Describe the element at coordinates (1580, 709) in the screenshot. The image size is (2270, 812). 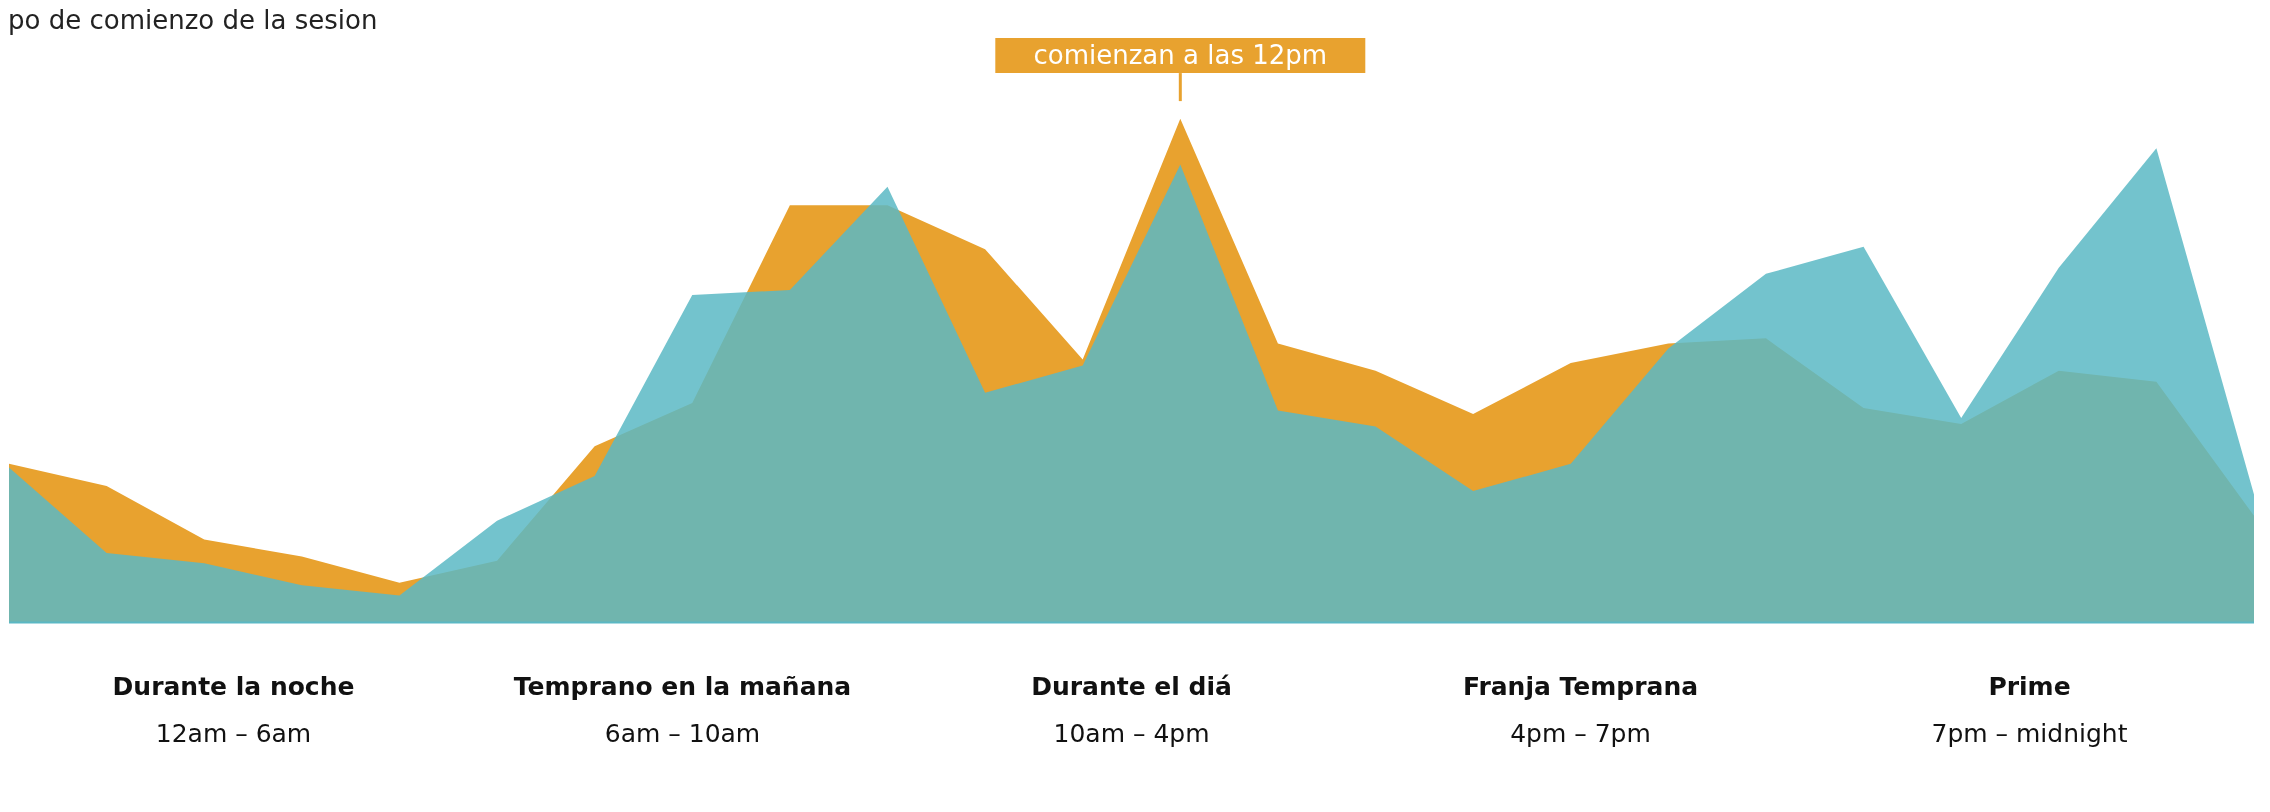
I see `text: Franja Temprana 4pm – 7pm` at that location.